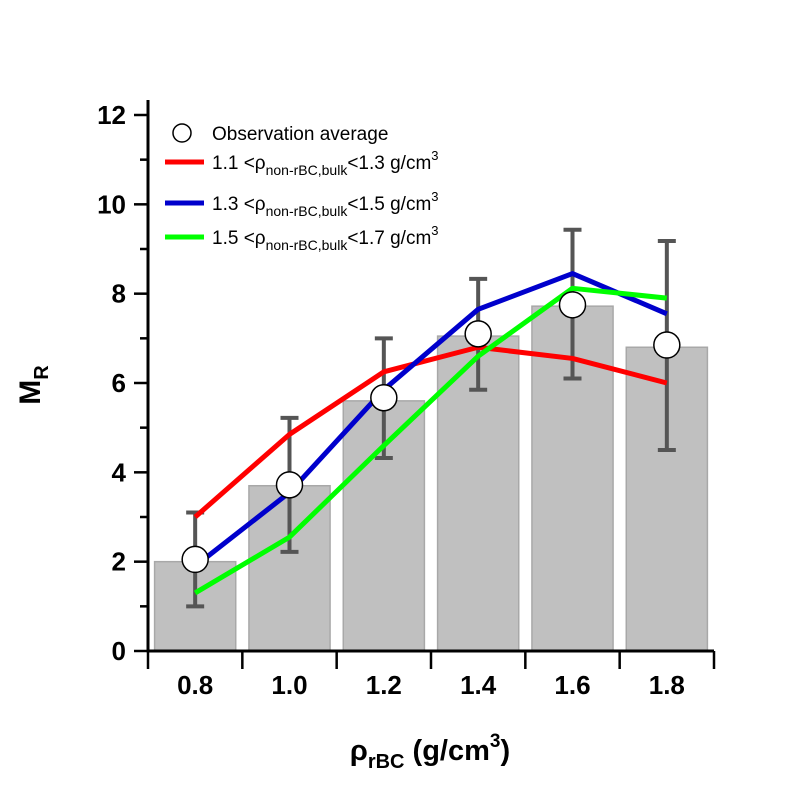 This screenshot has width=800, height=792. What do you see at coordinates (300, 134) in the screenshot?
I see `legend-observation-label: Observation average` at bounding box center [300, 134].